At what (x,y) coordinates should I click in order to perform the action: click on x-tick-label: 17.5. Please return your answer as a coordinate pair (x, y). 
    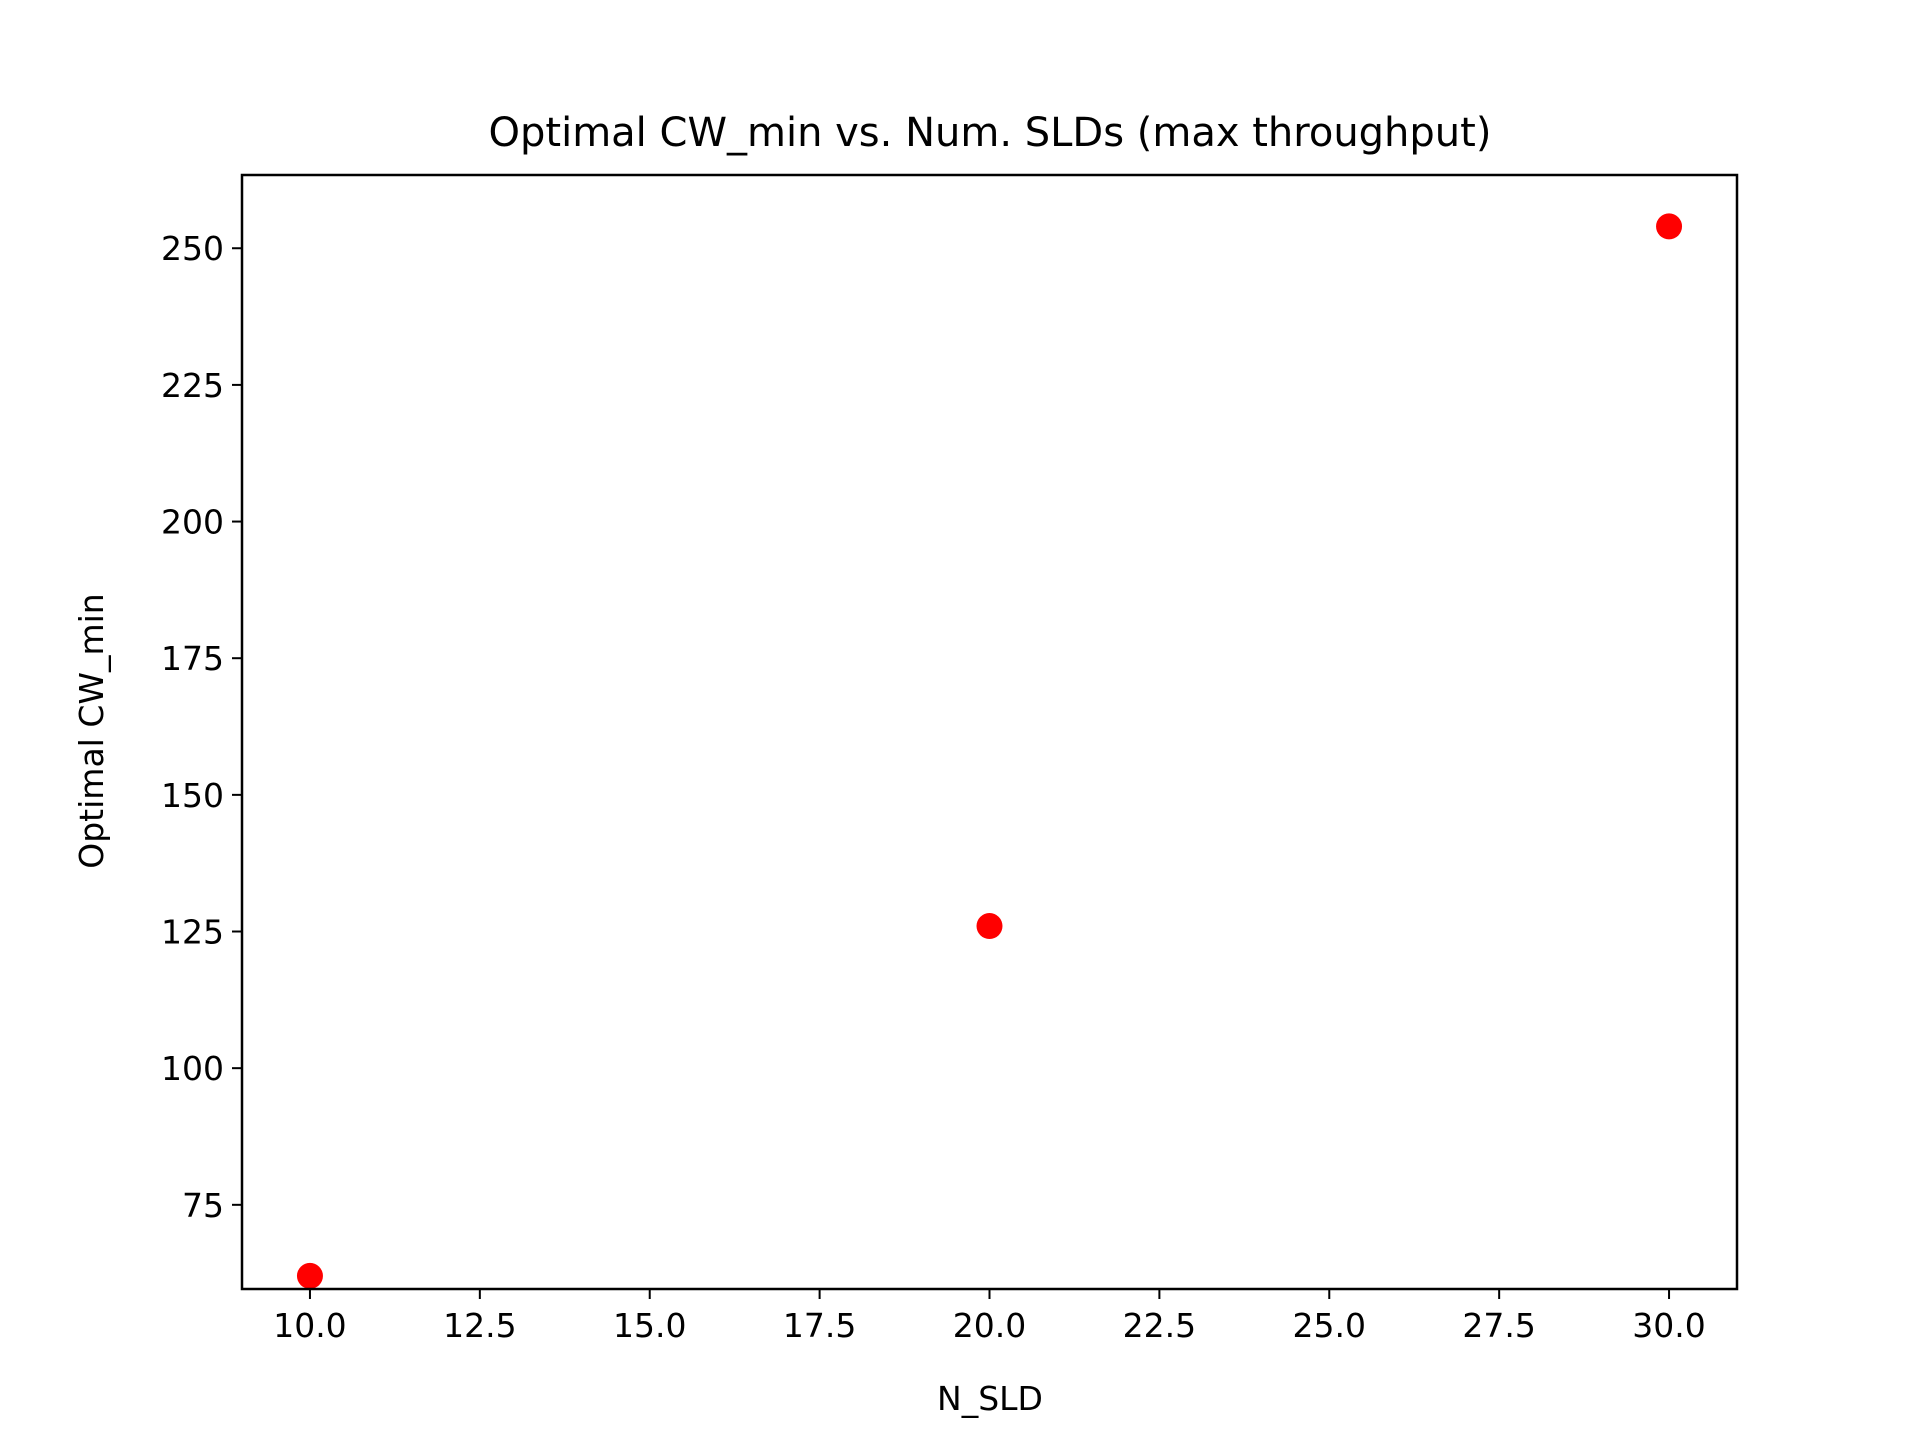
    Looking at the image, I should click on (819, 1325).